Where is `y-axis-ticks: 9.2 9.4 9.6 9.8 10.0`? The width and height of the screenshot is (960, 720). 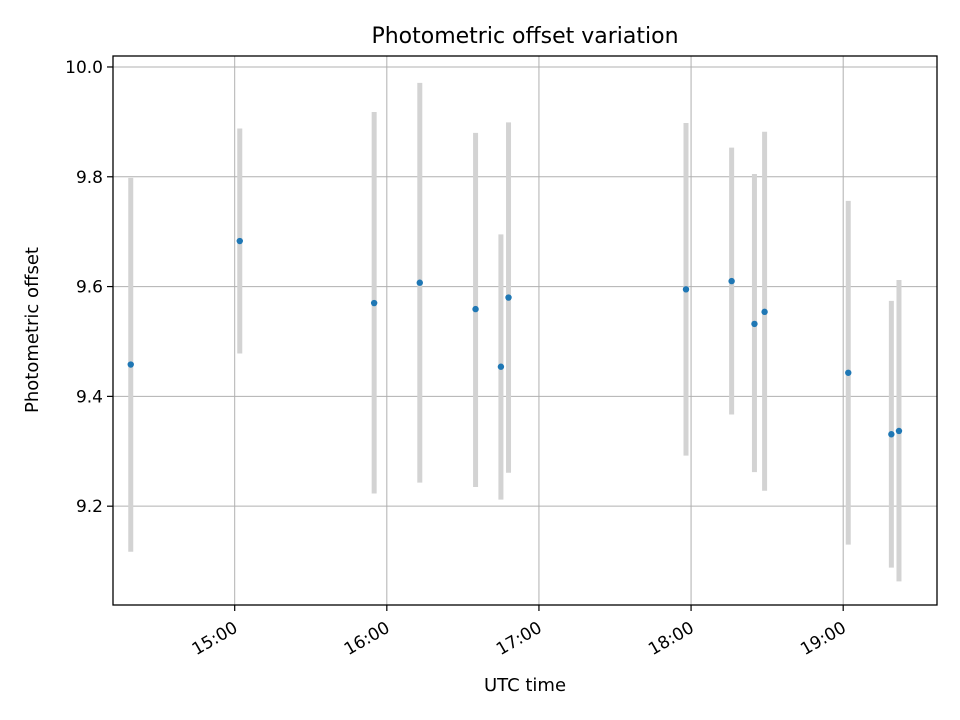
y-axis-ticks: 9.2 9.4 9.6 9.8 10.0 is located at coordinates (89, 287).